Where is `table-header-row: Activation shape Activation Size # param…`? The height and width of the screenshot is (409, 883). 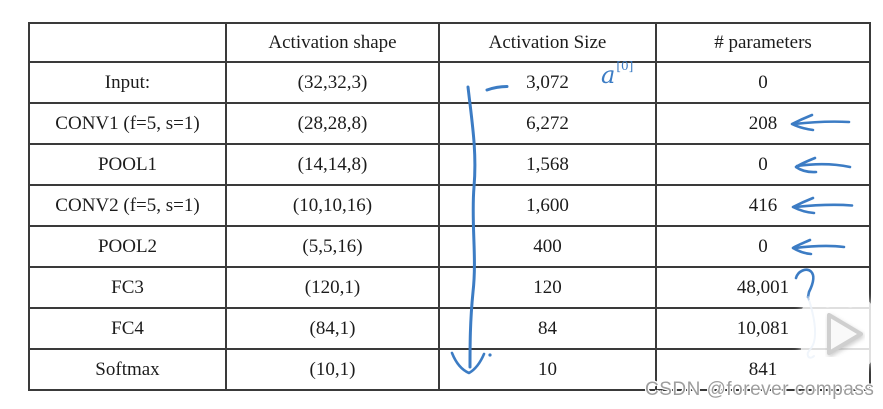
table-header-row: Activation shape Activation Size # param… is located at coordinates (449, 42).